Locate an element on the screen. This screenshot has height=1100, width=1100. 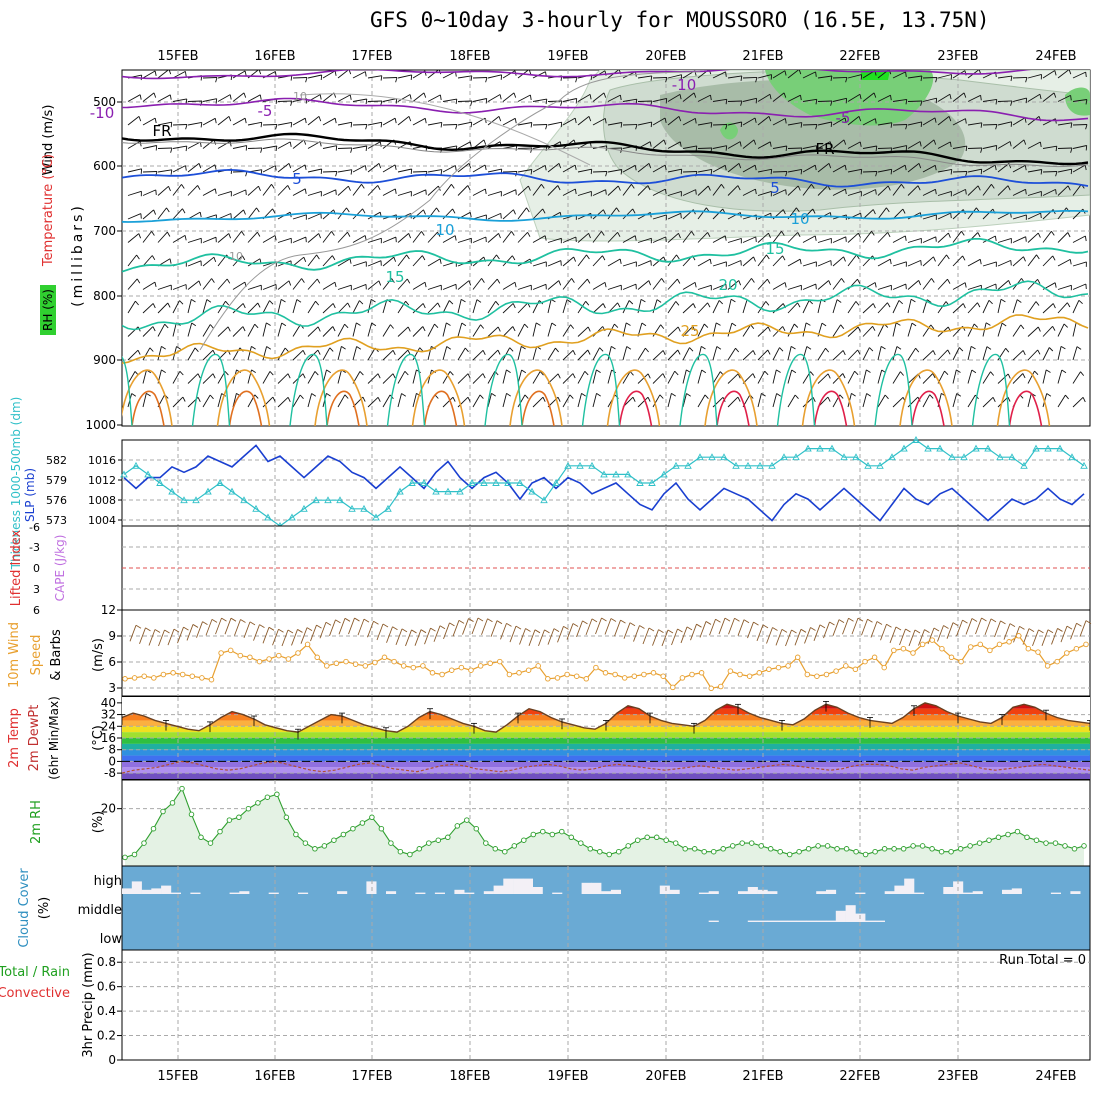
contour-label: -10 is located at coordinates (102, 113).